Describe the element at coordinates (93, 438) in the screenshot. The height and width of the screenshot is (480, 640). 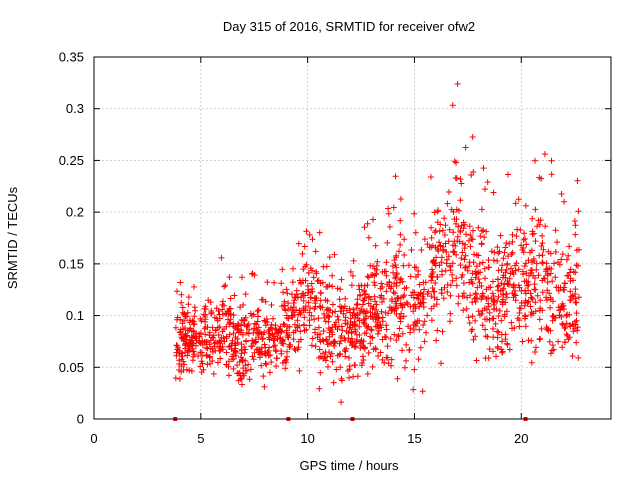
I see `x-tick-label: 0` at that location.